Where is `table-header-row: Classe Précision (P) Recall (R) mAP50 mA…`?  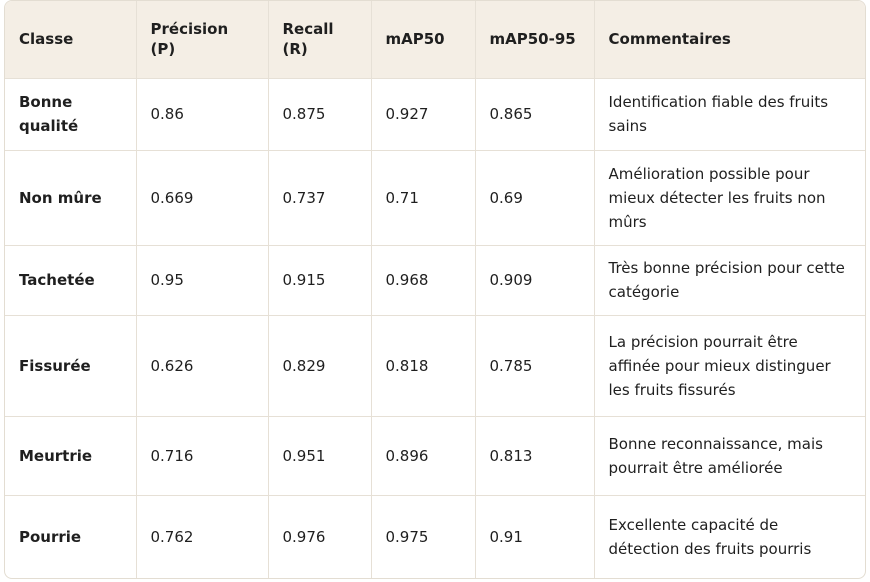
table-header-row: Classe Précision (P) Recall (R) mAP50 mA… is located at coordinates (435, 39).